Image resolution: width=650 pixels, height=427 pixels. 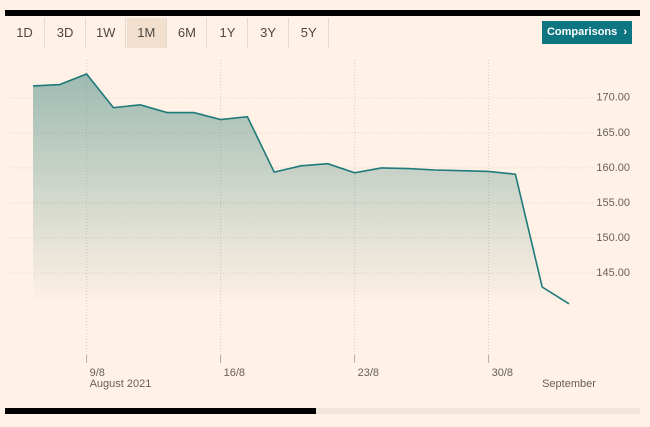 I want to click on x-tick-label: 9/8, so click(x=97, y=373).